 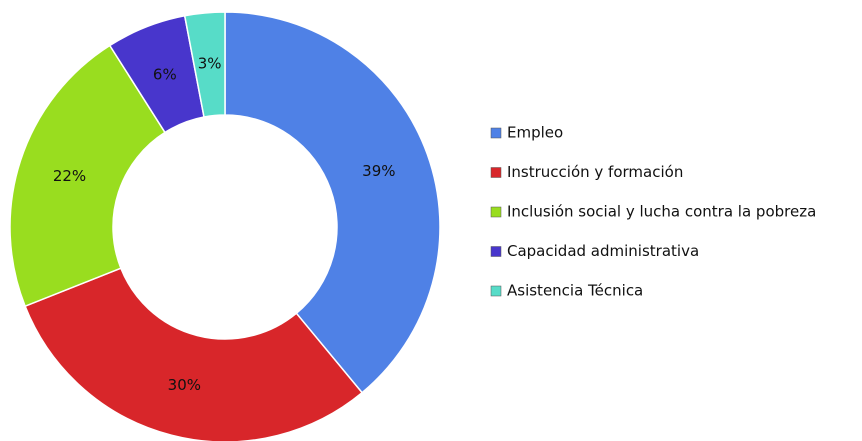 I want to click on data-label: 6%, so click(x=165, y=74).